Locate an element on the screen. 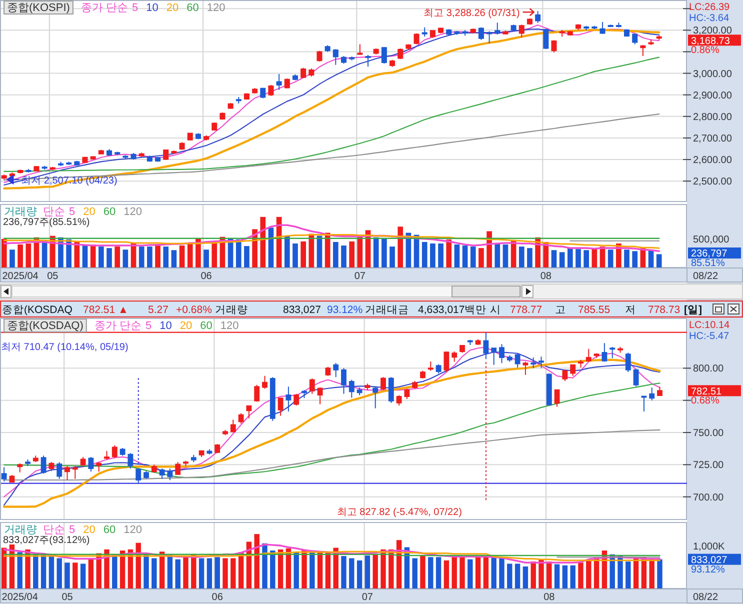 The width and height of the screenshot is (743, 604). y-tick-label: 3,200.00 is located at coordinates (712, 31).